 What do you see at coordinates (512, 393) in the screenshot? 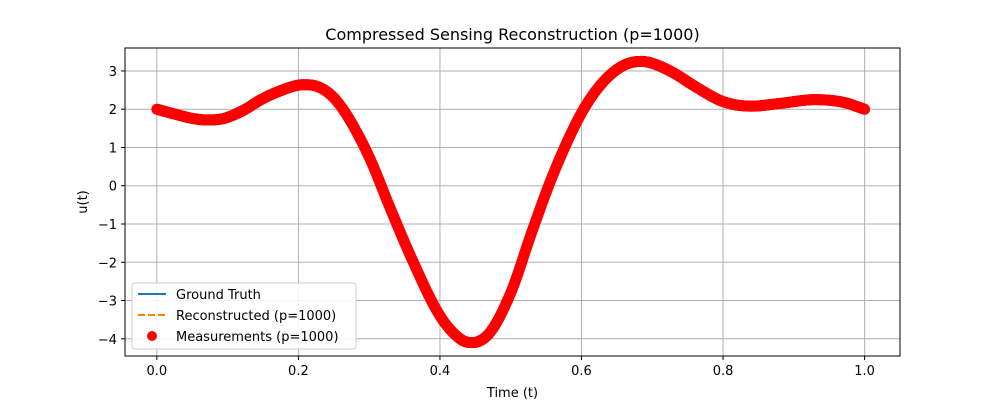
I see `x-axis-label: Time (t)` at bounding box center [512, 393].